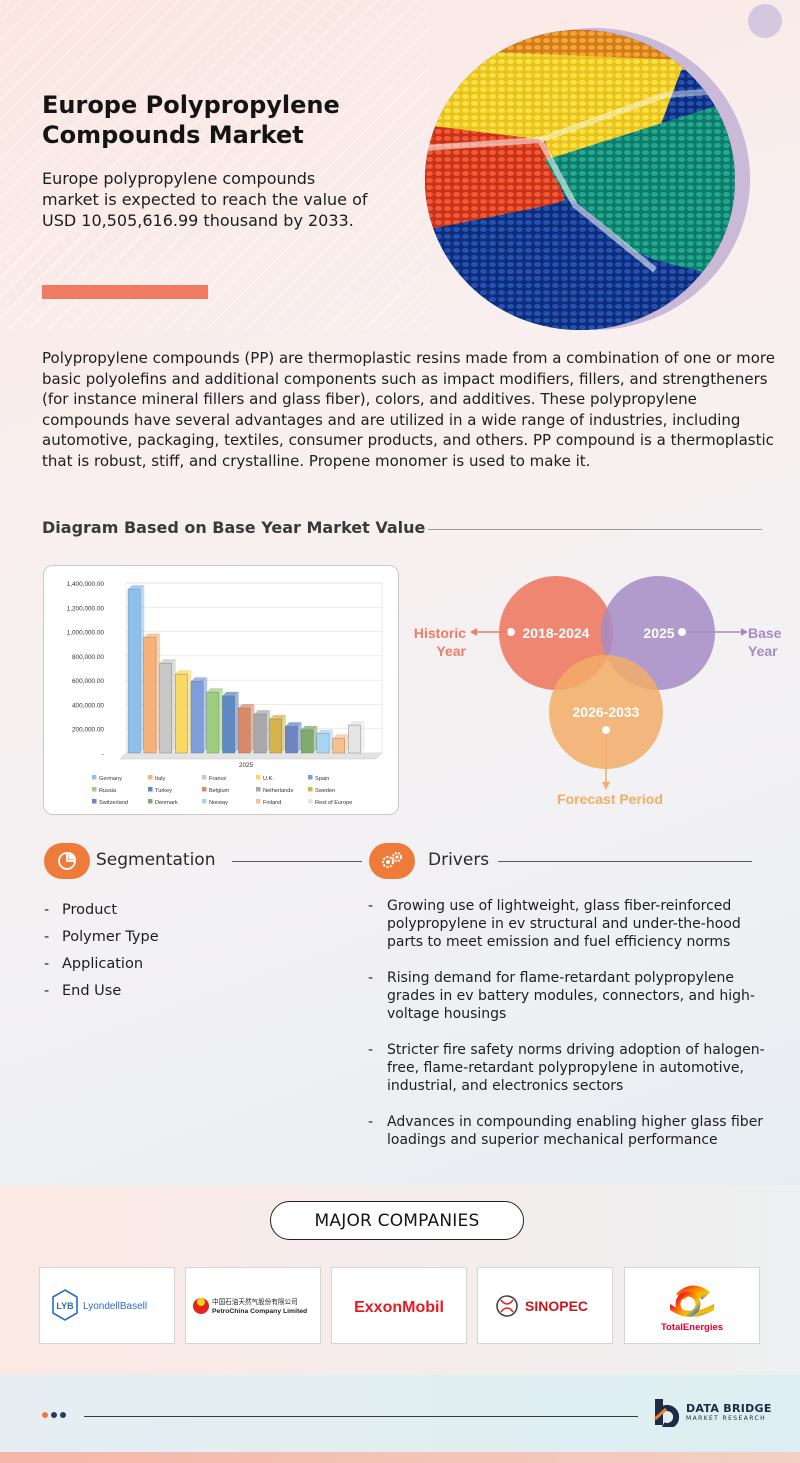  I want to click on historic-period-label: 2018-2024, so click(556, 633).